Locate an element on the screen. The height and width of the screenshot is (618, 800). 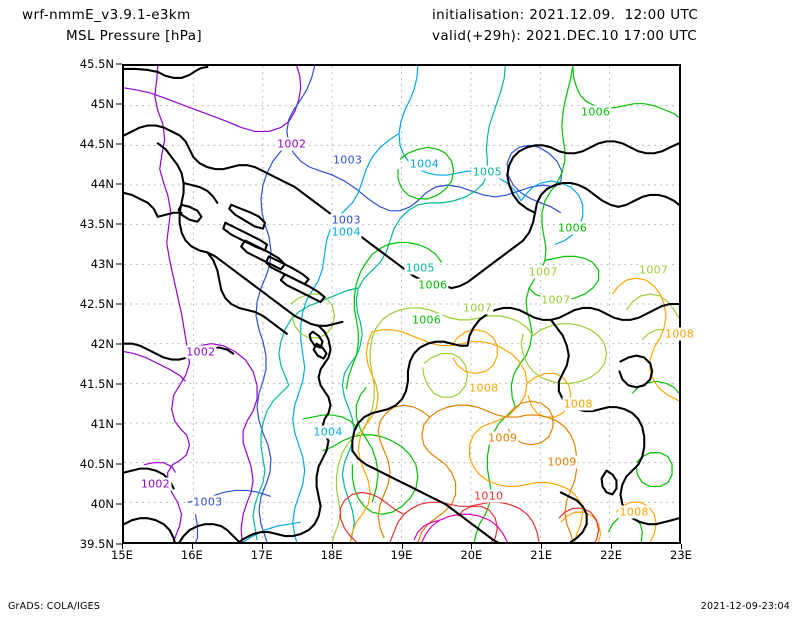
y-axis-tick-label: 41N is located at coordinates (102, 424).